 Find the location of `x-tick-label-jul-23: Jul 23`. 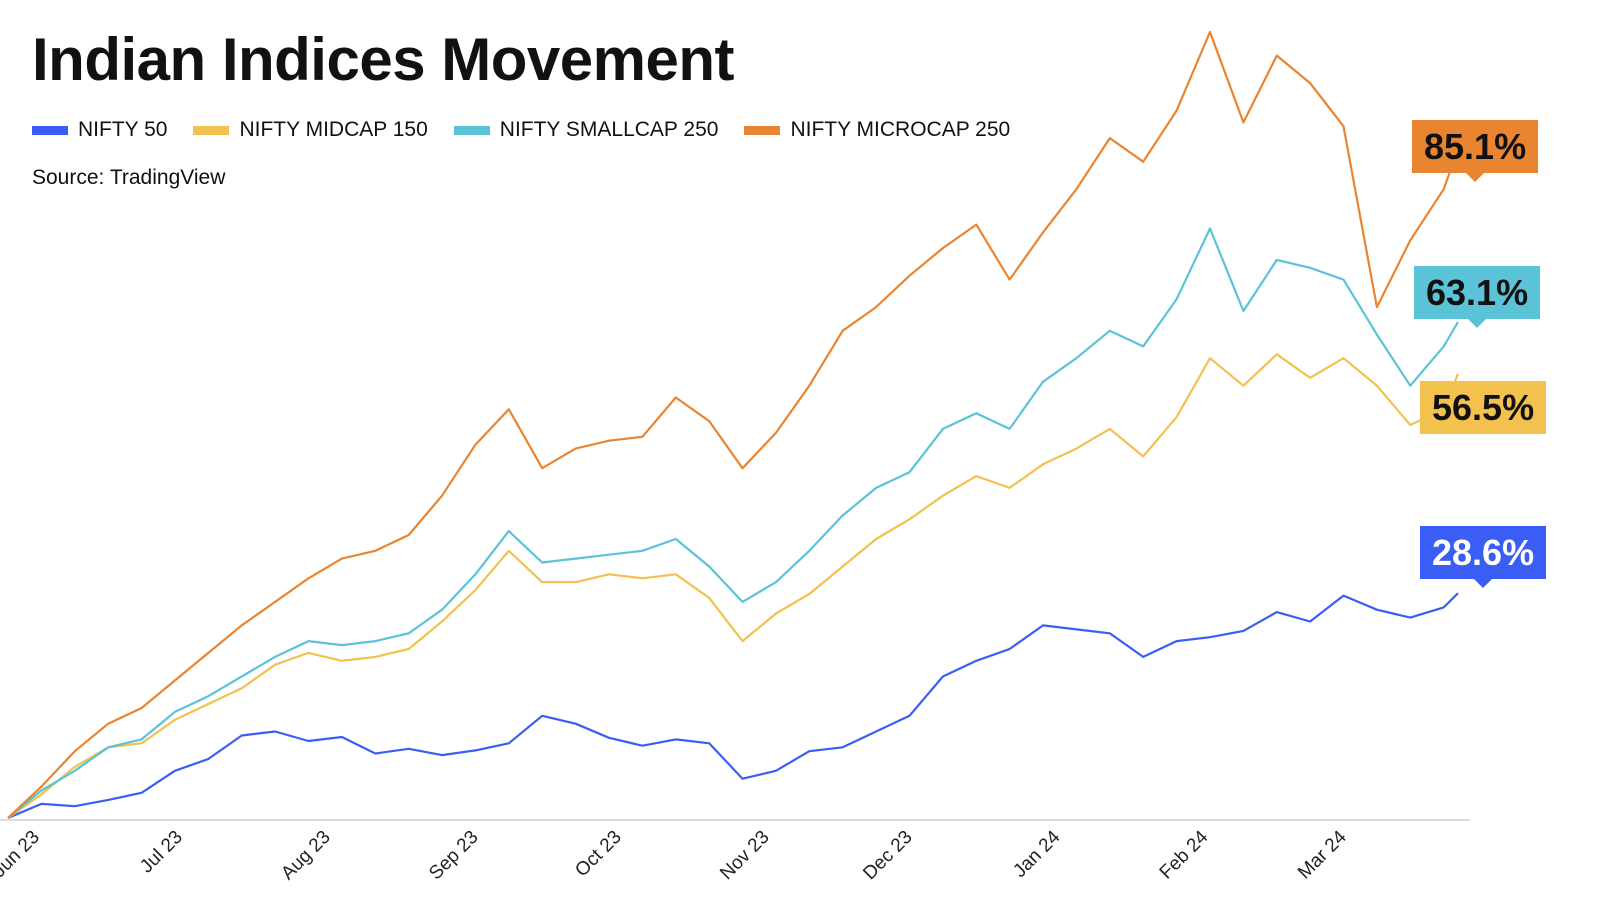

x-tick-label-jul-23: Jul 23 is located at coordinates (161, 852).